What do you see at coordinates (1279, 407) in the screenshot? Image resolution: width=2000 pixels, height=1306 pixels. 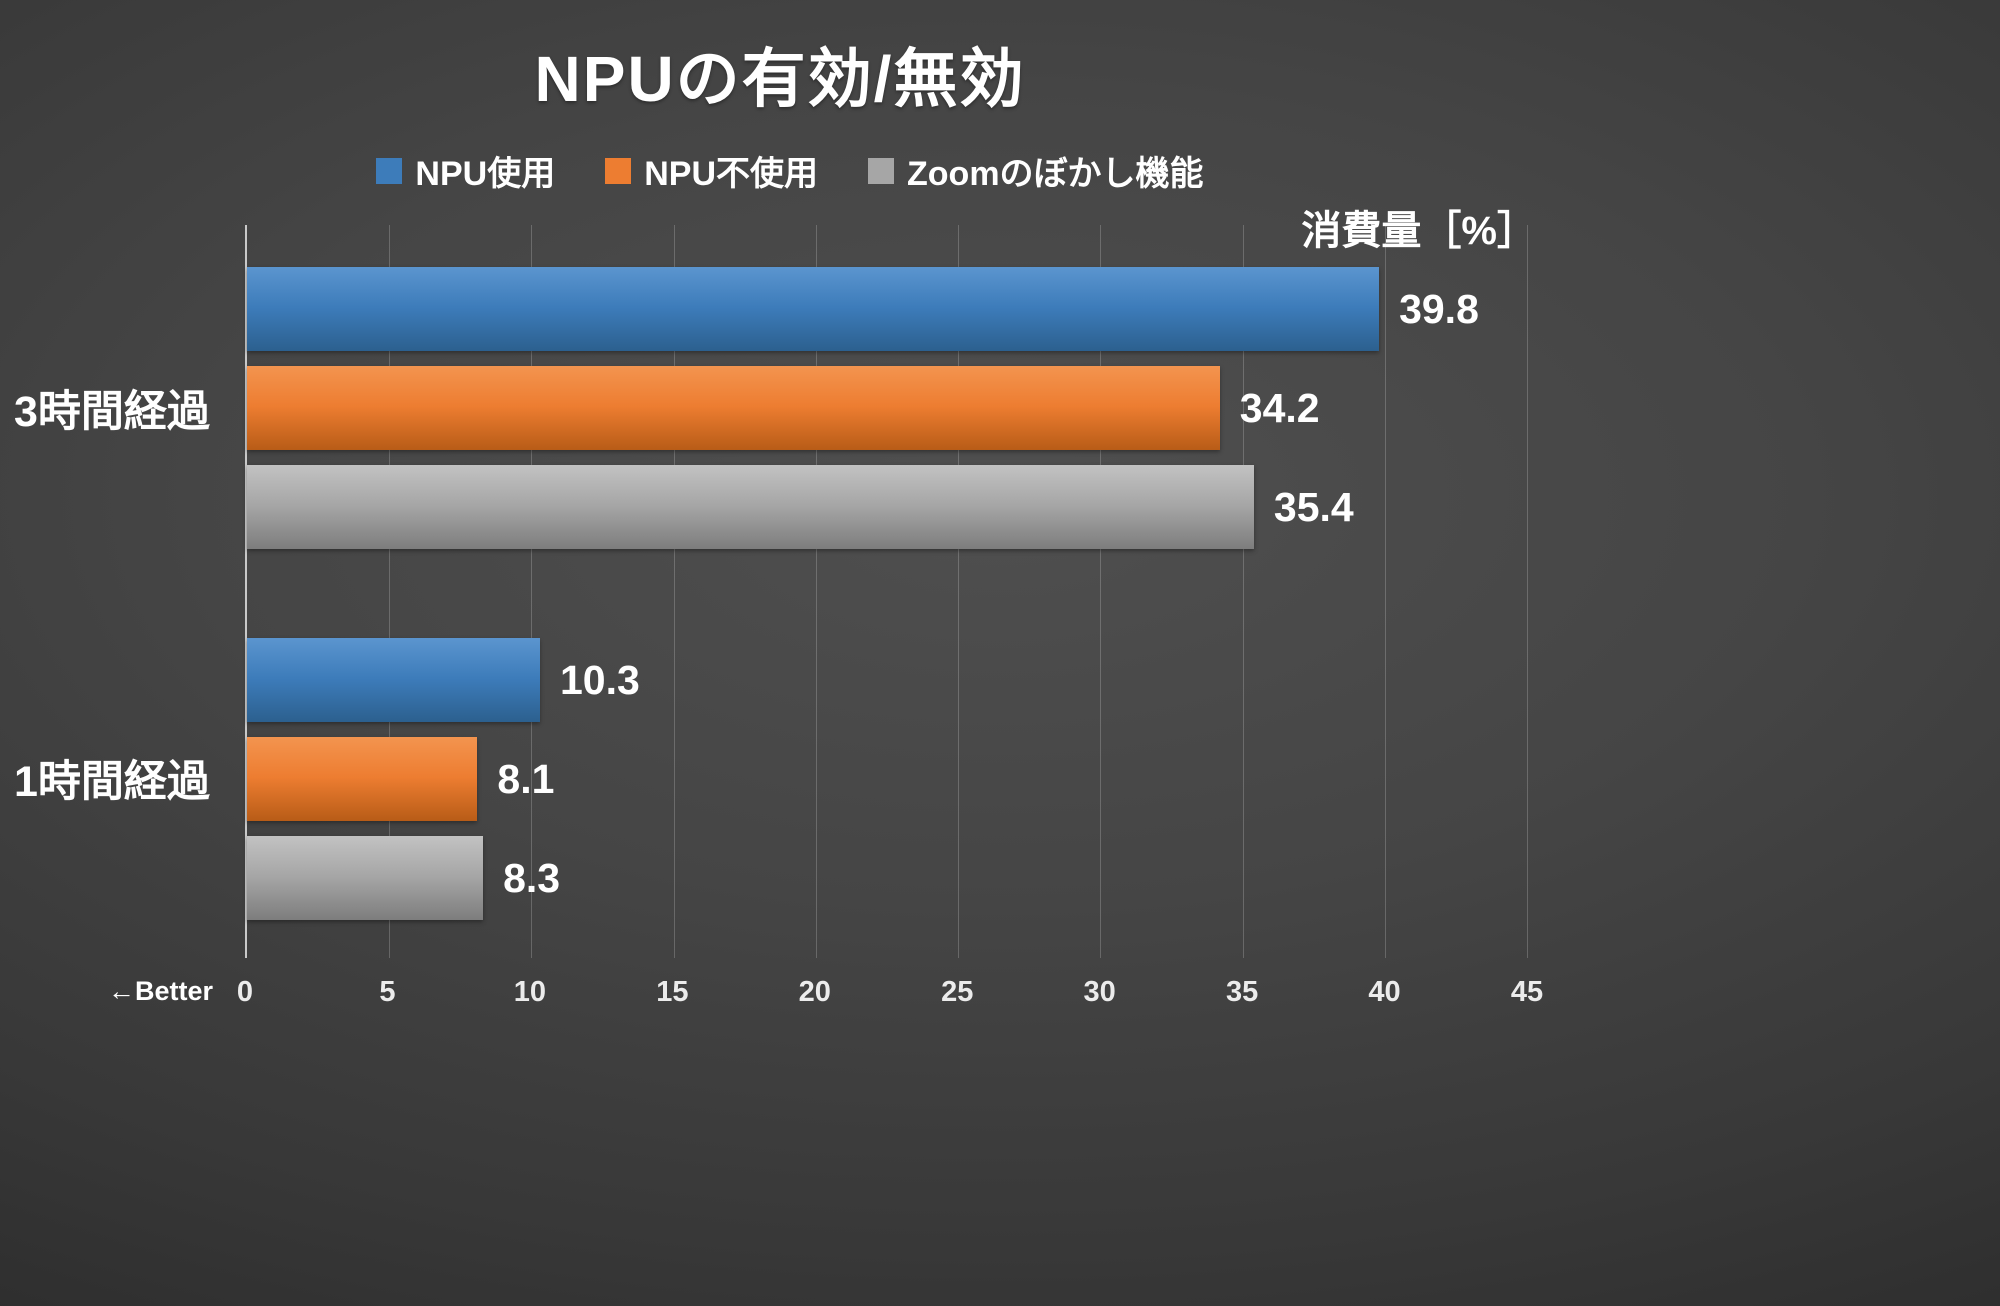 I see `bar-value-label: 34.2` at bounding box center [1279, 407].